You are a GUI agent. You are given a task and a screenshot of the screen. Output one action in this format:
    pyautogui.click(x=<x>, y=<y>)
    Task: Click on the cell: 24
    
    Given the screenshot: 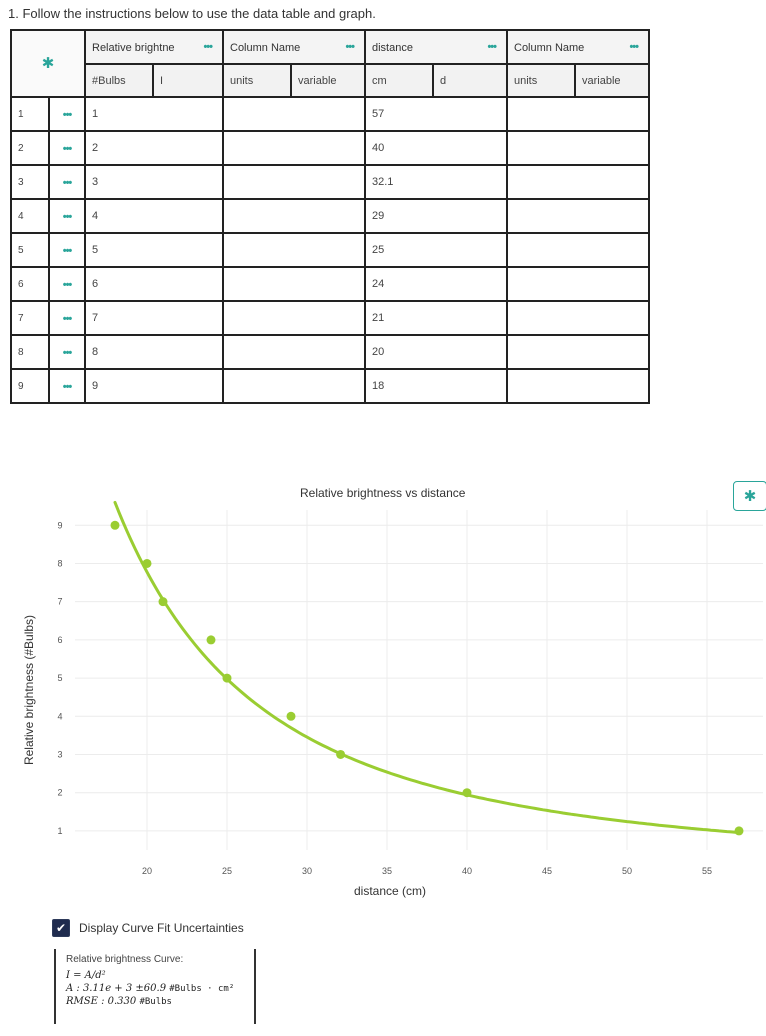 What is the action you would take?
    pyautogui.click(x=436, y=284)
    